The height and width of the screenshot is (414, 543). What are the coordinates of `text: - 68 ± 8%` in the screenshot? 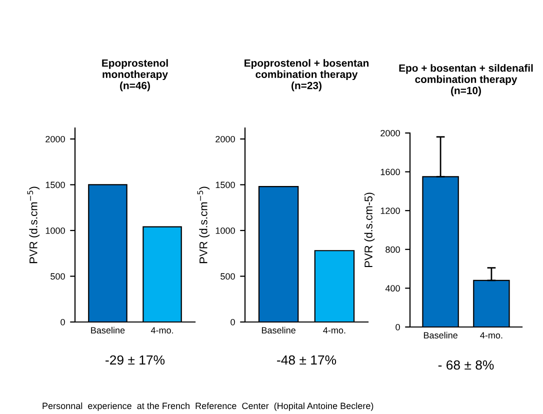 It's located at (466, 365).